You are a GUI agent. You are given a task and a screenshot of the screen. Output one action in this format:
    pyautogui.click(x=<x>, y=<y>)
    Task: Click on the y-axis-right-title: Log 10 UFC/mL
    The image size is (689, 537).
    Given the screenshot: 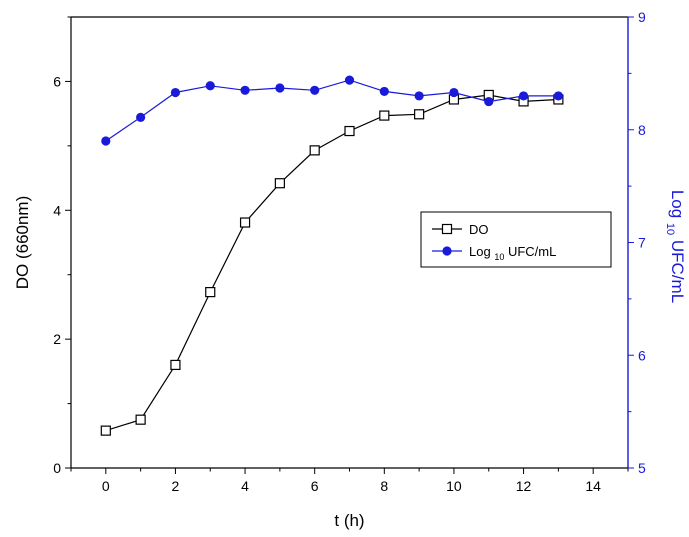 What is the action you would take?
    pyautogui.click(x=675, y=246)
    